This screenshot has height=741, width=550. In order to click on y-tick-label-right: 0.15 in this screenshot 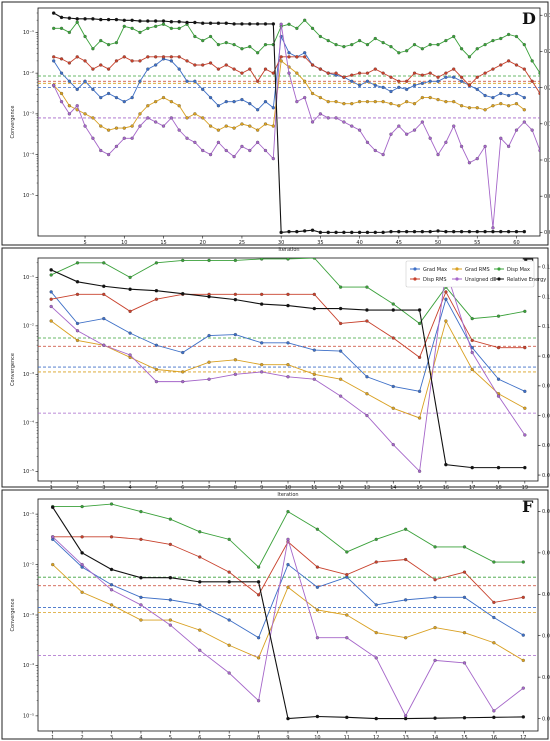, I will do `click(547, 125)`.